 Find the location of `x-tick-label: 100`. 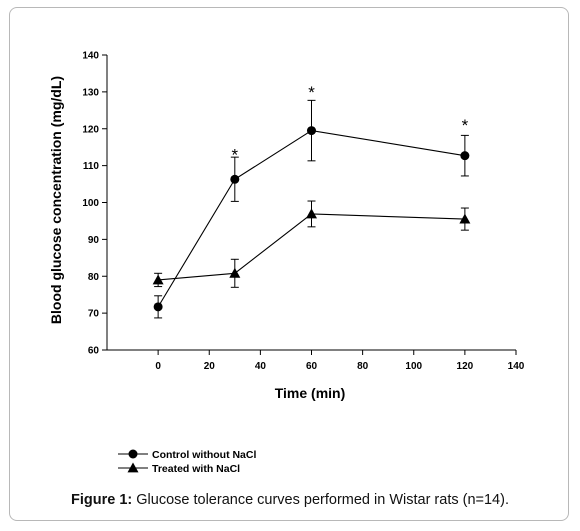

x-tick-label: 100 is located at coordinates (413, 366).